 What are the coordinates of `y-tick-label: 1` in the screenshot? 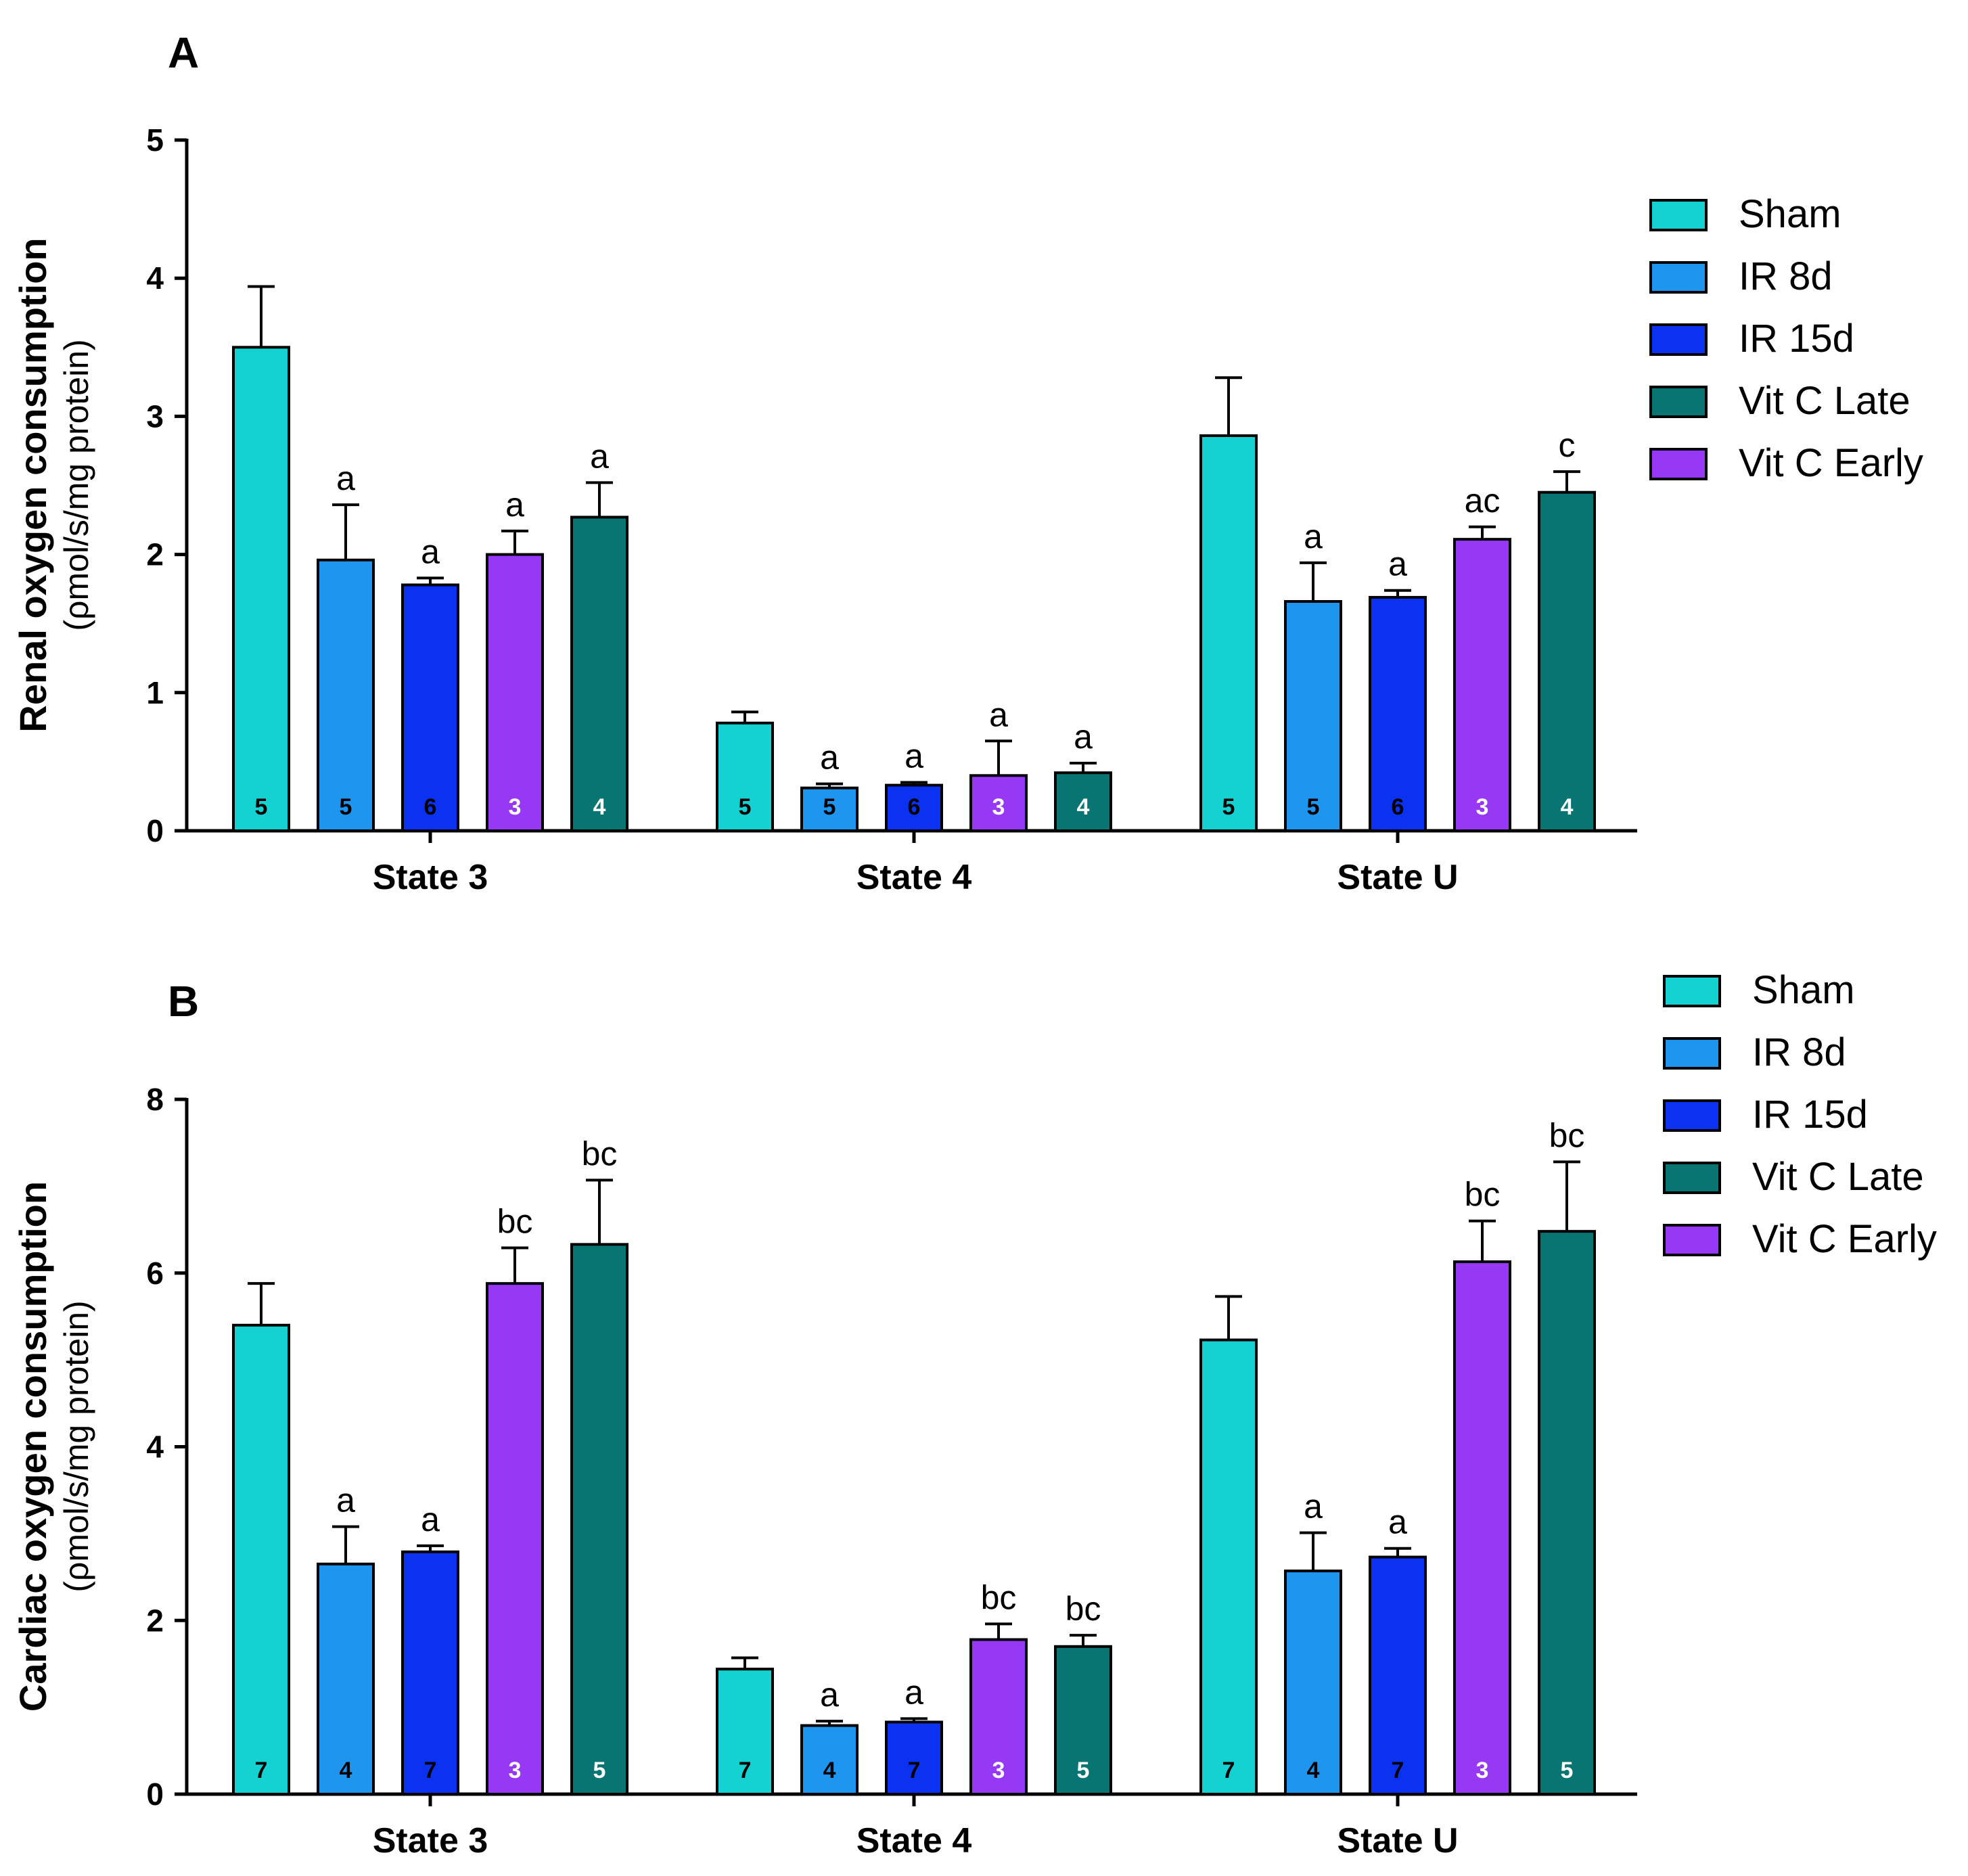 It's located at (155, 692).